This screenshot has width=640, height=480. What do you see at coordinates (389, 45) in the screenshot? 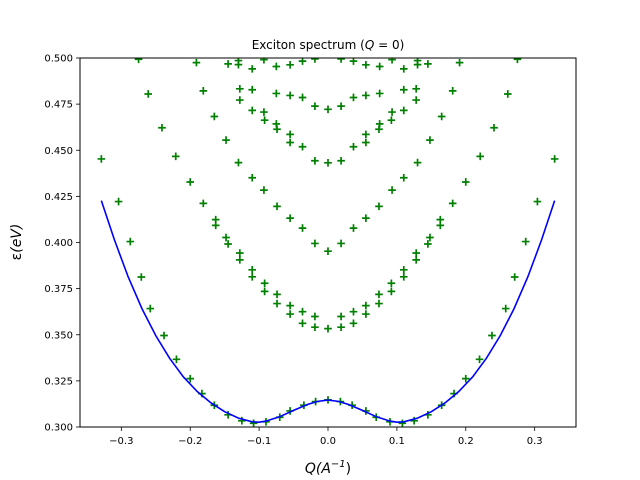
I see `chart-title-suffix: = 0)` at bounding box center [389, 45].